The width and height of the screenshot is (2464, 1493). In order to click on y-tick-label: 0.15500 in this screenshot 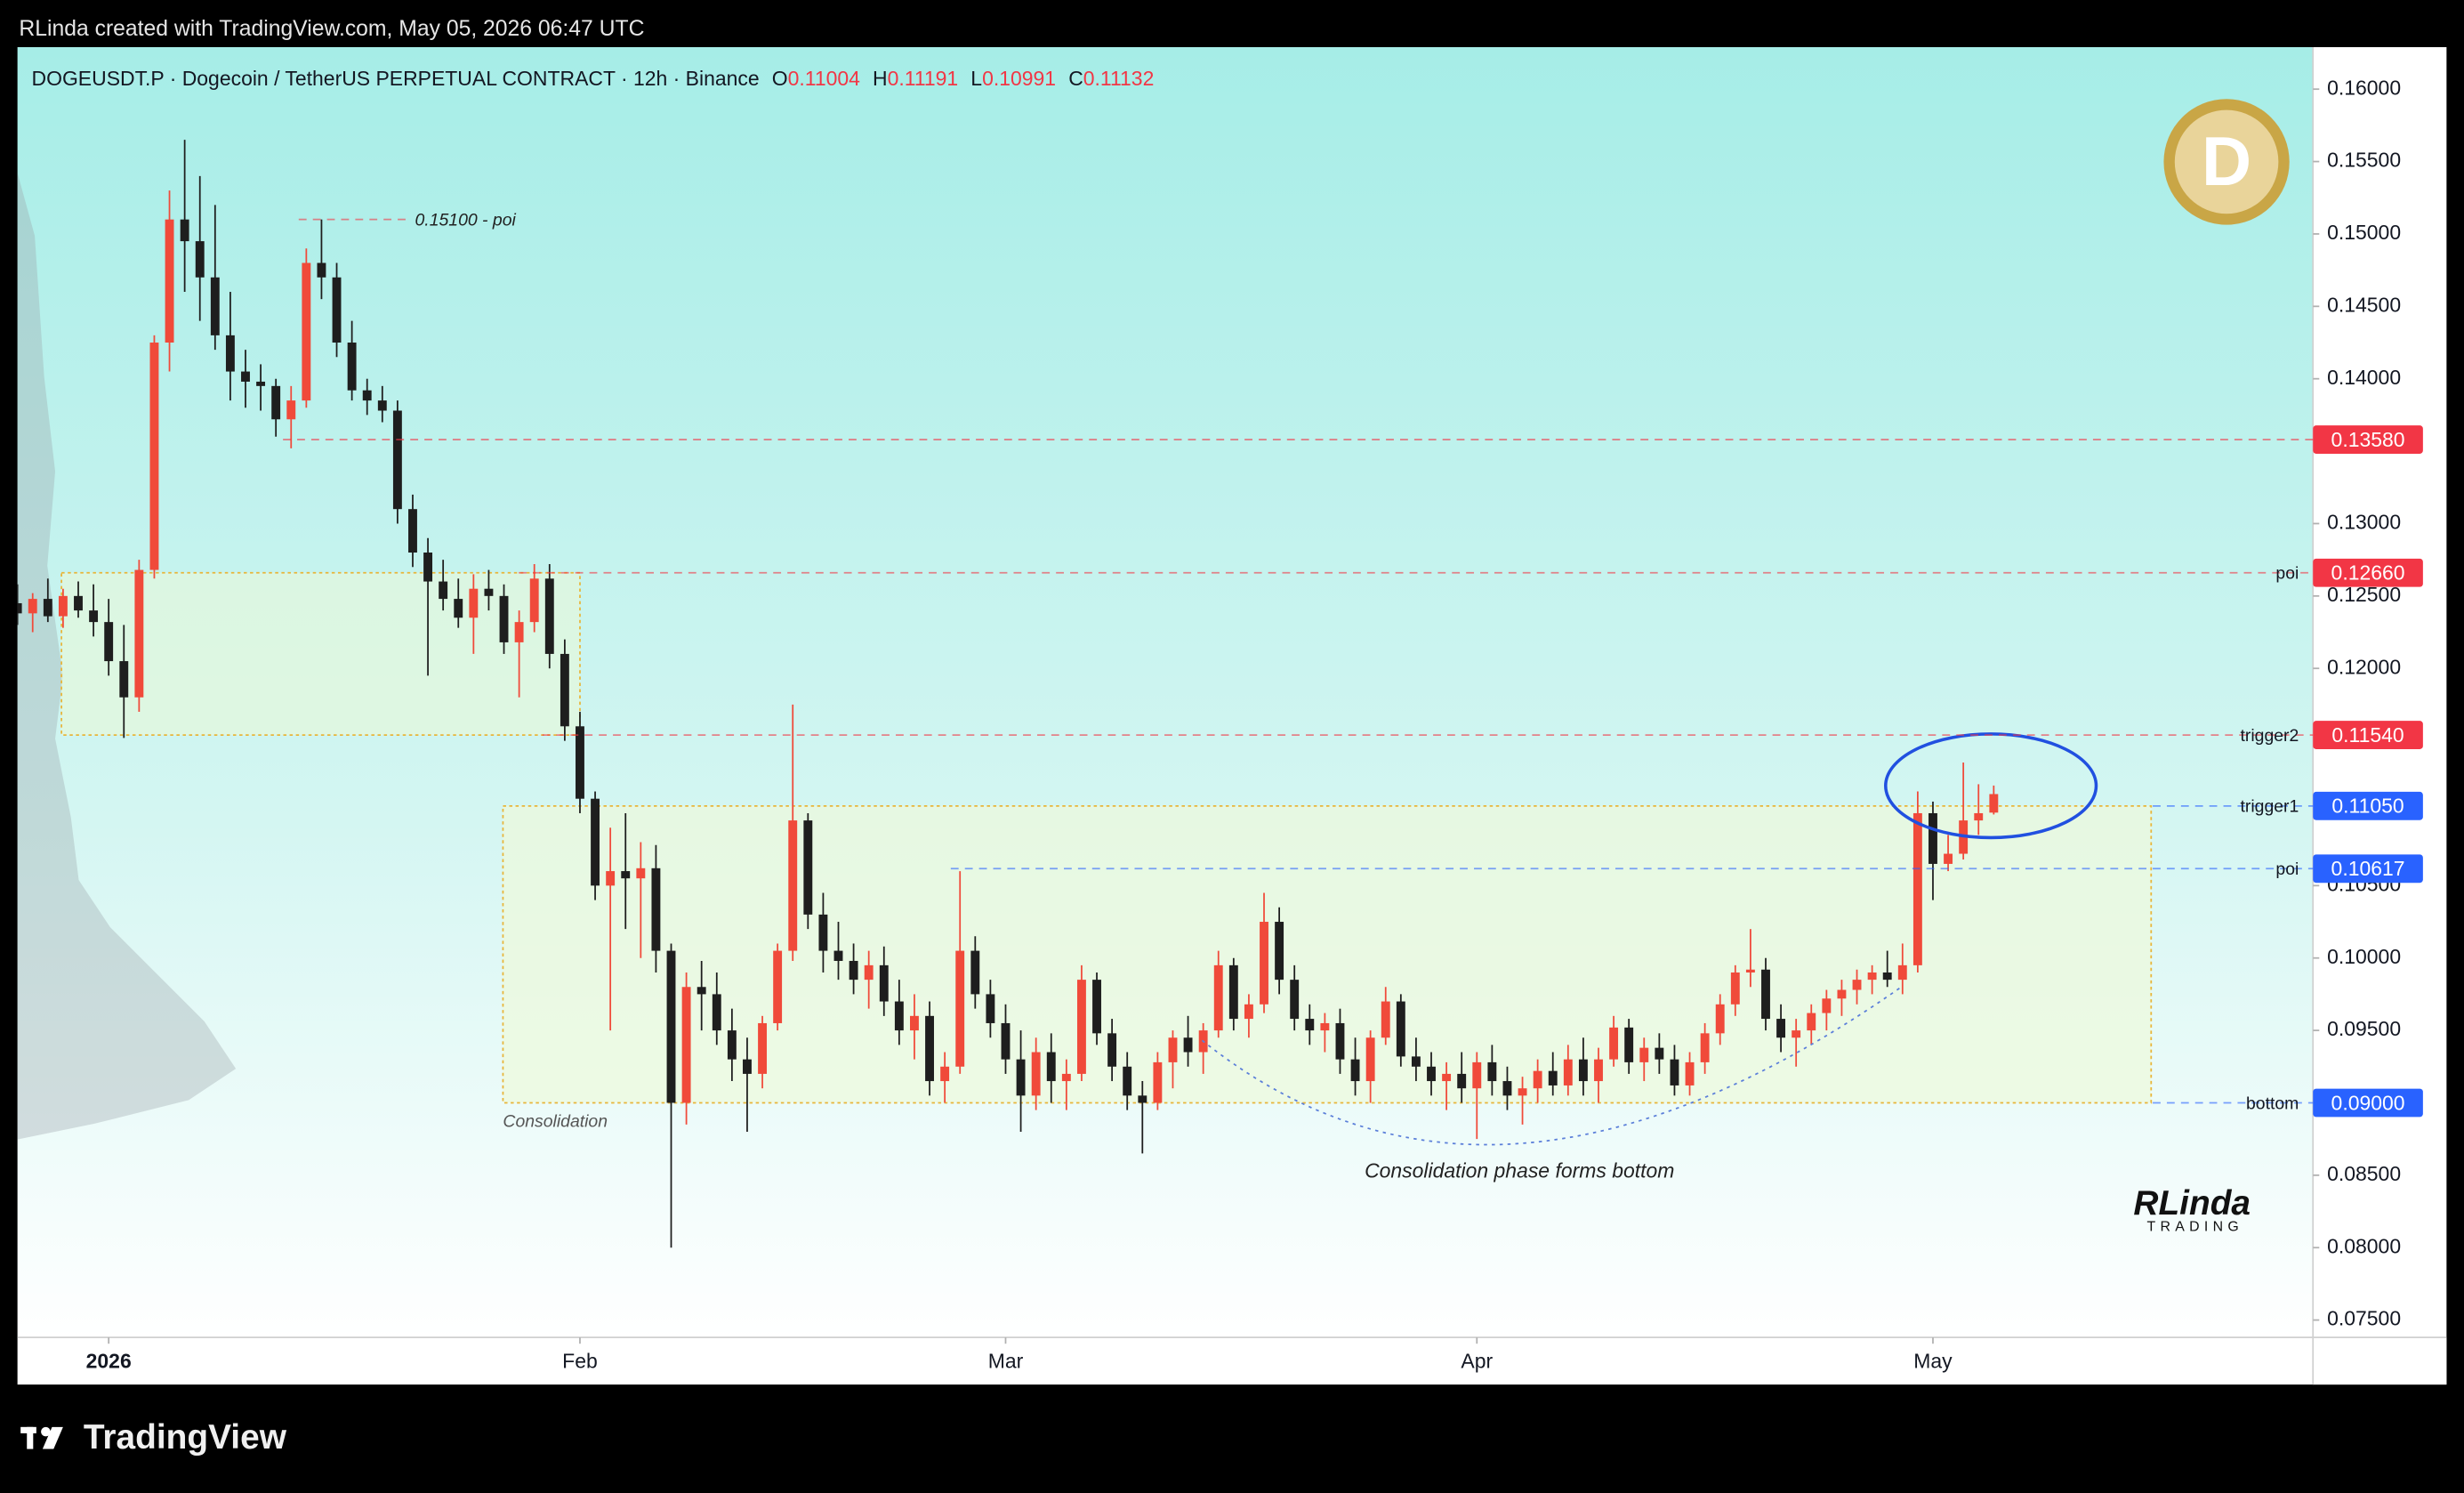, I will do `click(2364, 160)`.